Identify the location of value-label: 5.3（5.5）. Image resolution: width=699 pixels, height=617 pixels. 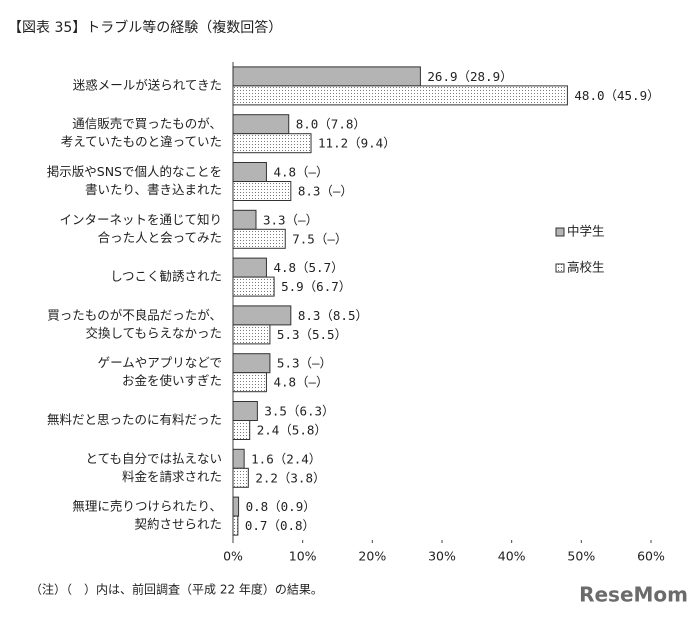
(312, 334).